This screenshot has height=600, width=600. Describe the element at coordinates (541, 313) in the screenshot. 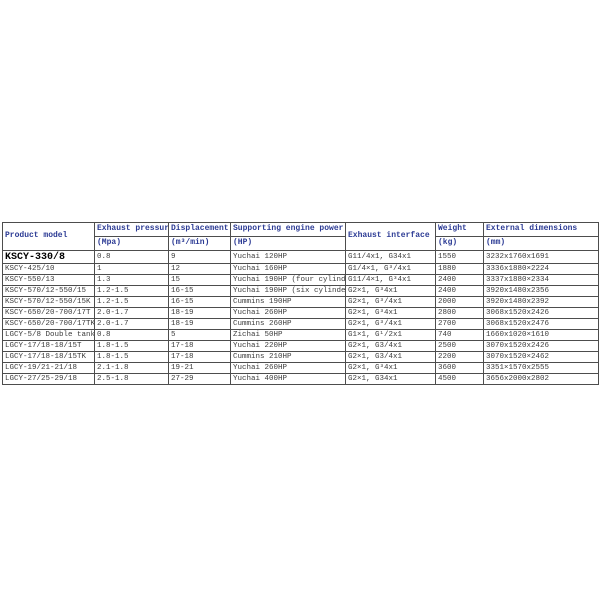

I see `cell-dimensions: 3068x1520x2426` at that location.